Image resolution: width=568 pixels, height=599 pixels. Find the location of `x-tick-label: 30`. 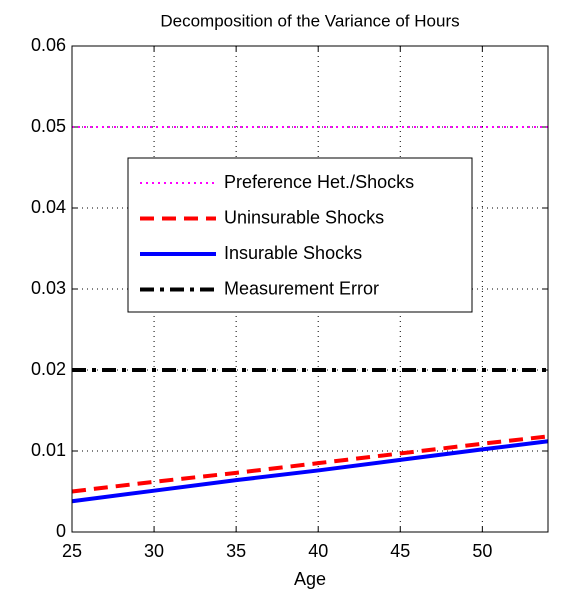

x-tick-label: 30 is located at coordinates (154, 551).